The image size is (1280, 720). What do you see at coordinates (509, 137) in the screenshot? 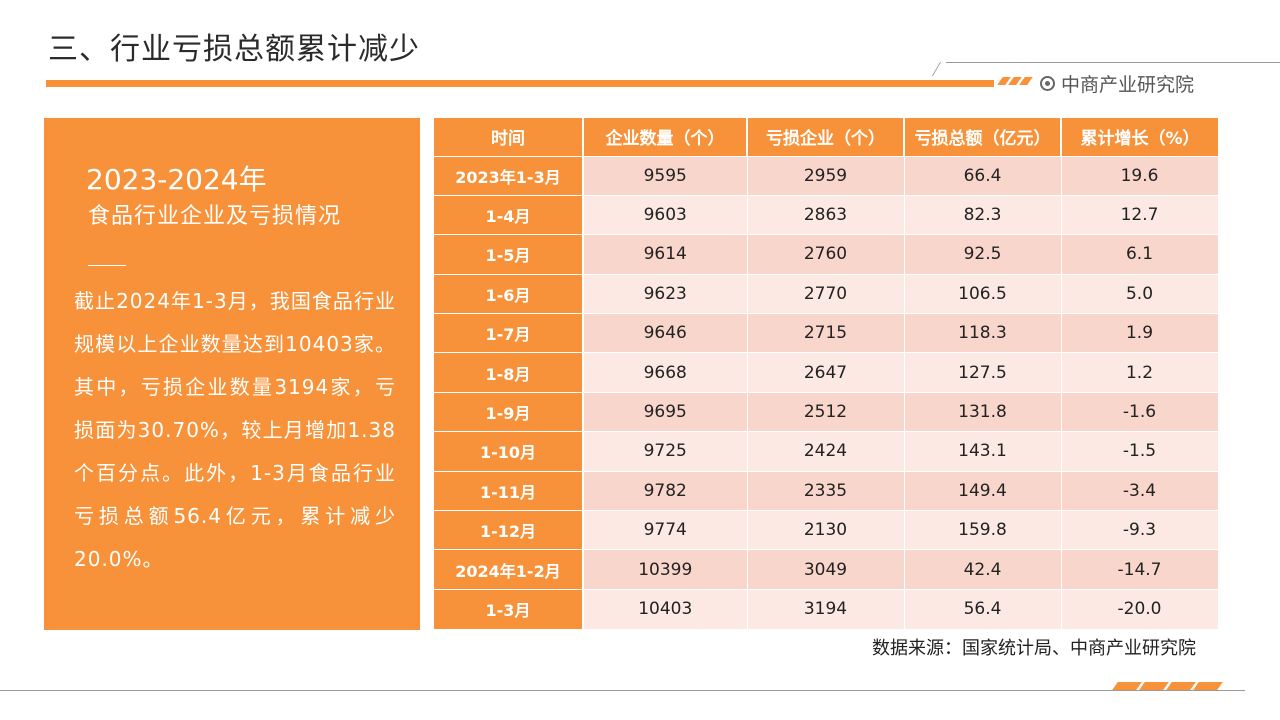
I see `header-time: 时间` at bounding box center [509, 137].